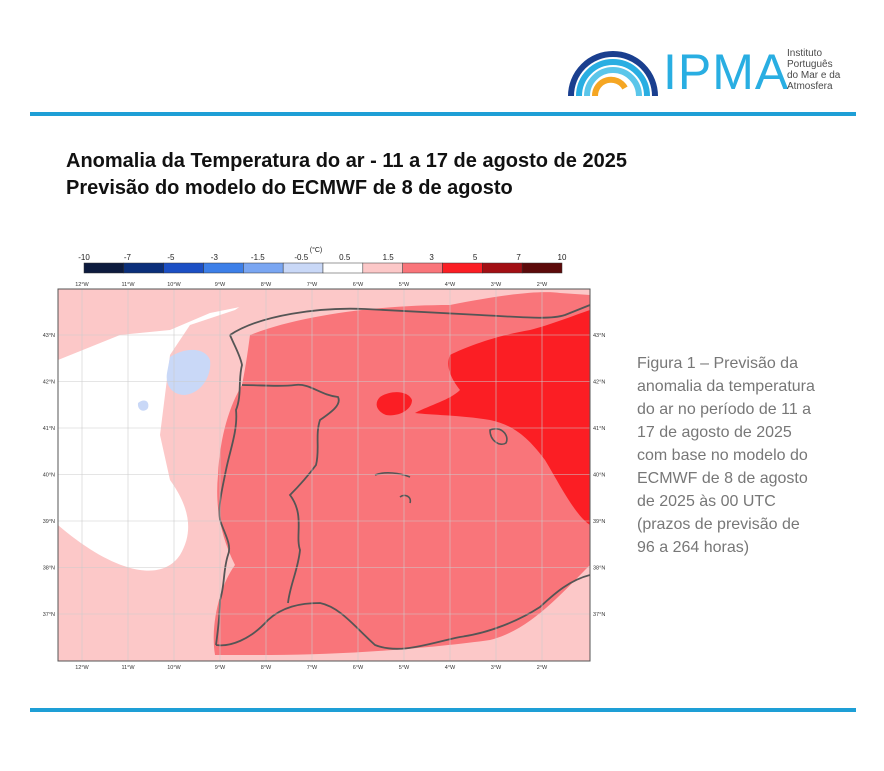  I want to click on lat-labels-right: 43°N 42°N 41°N 40°N 39°N 38°N 37°N, so click(599, 475).